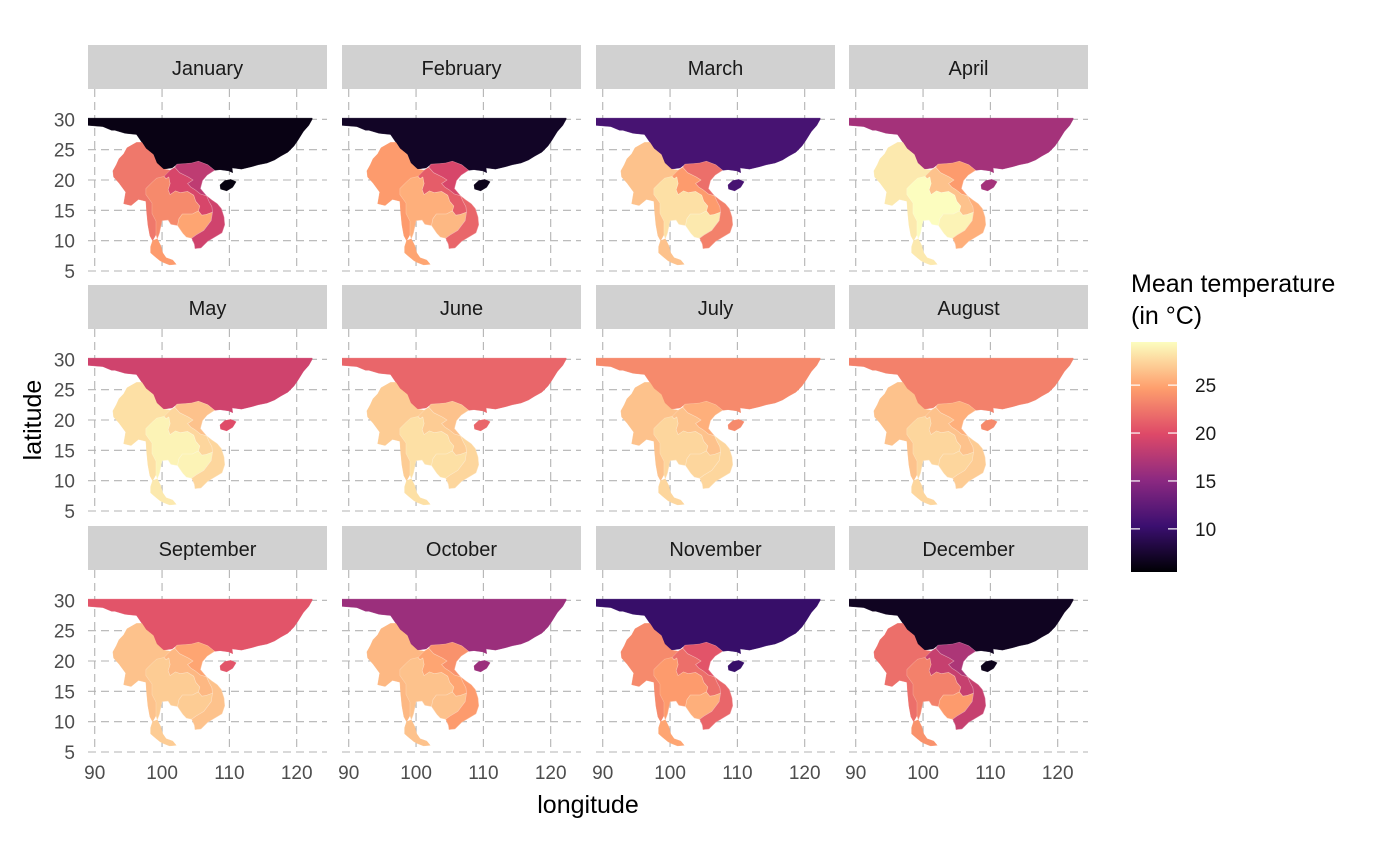 The width and height of the screenshot is (1400, 865). Describe the element at coordinates (1205, 530) in the screenshot. I see `legend-tick-label: 10` at that location.